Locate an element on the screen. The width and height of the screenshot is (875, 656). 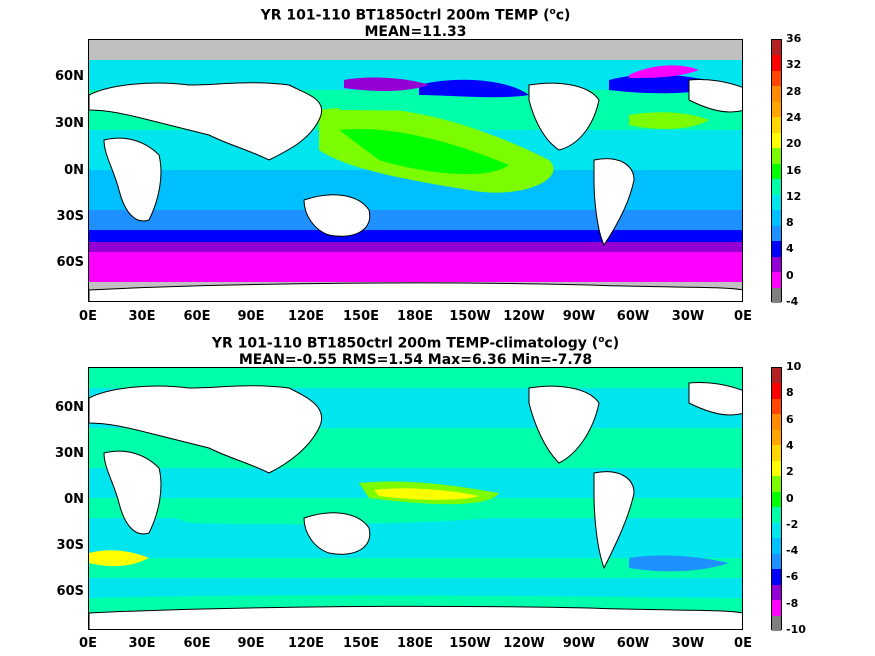
panel1-lon-1: 30E is located at coordinates (142, 316).